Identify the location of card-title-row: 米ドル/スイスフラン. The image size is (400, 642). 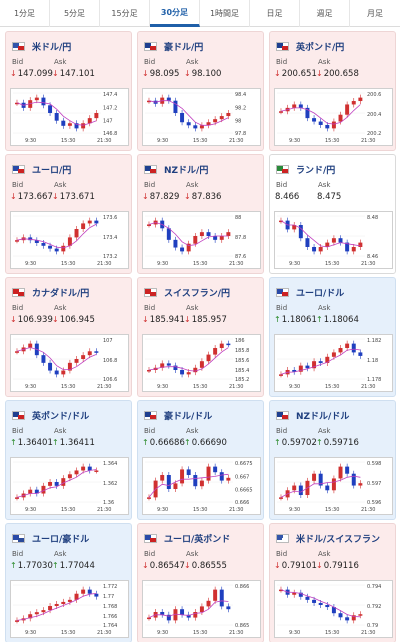
(328, 538).